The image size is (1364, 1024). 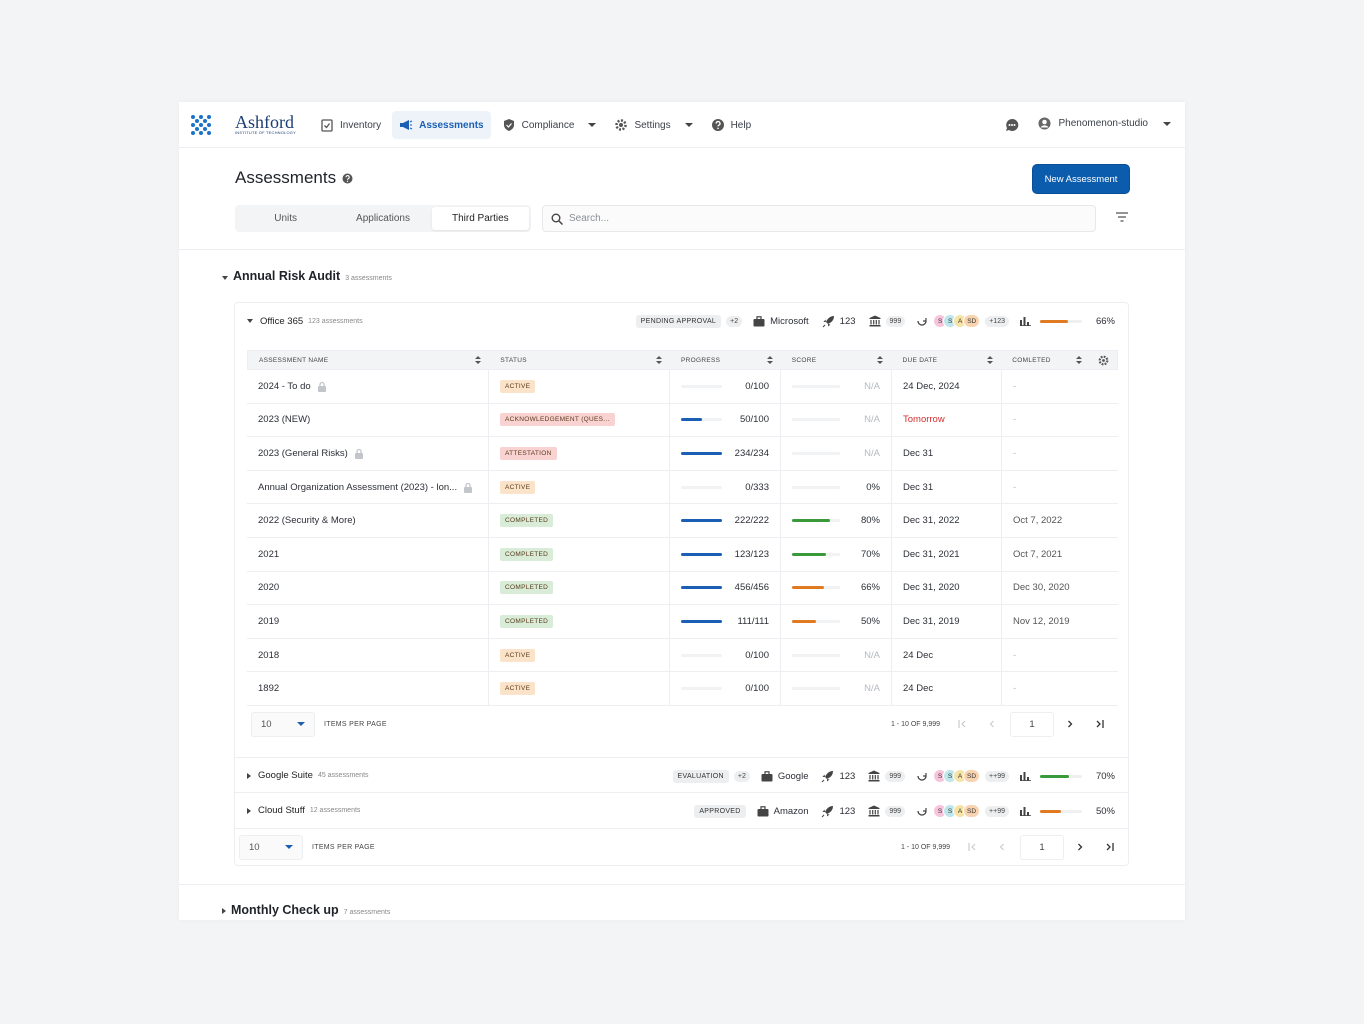 What do you see at coordinates (653, 125) in the screenshot?
I see `nav-item: Settings` at bounding box center [653, 125].